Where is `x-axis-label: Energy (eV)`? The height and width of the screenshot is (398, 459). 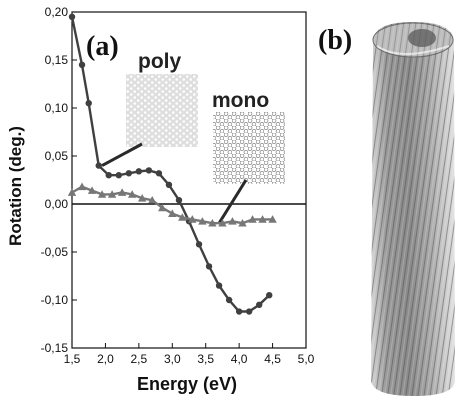 x-axis-label: Energy (eV) is located at coordinates (187, 384).